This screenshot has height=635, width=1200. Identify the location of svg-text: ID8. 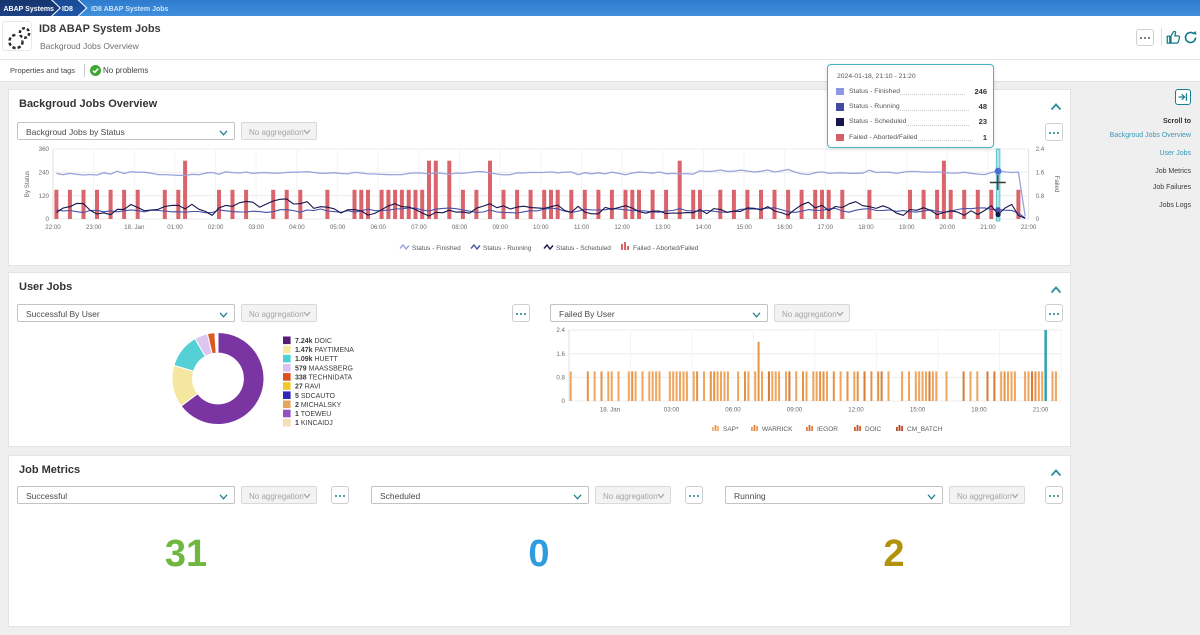
(67, 9).